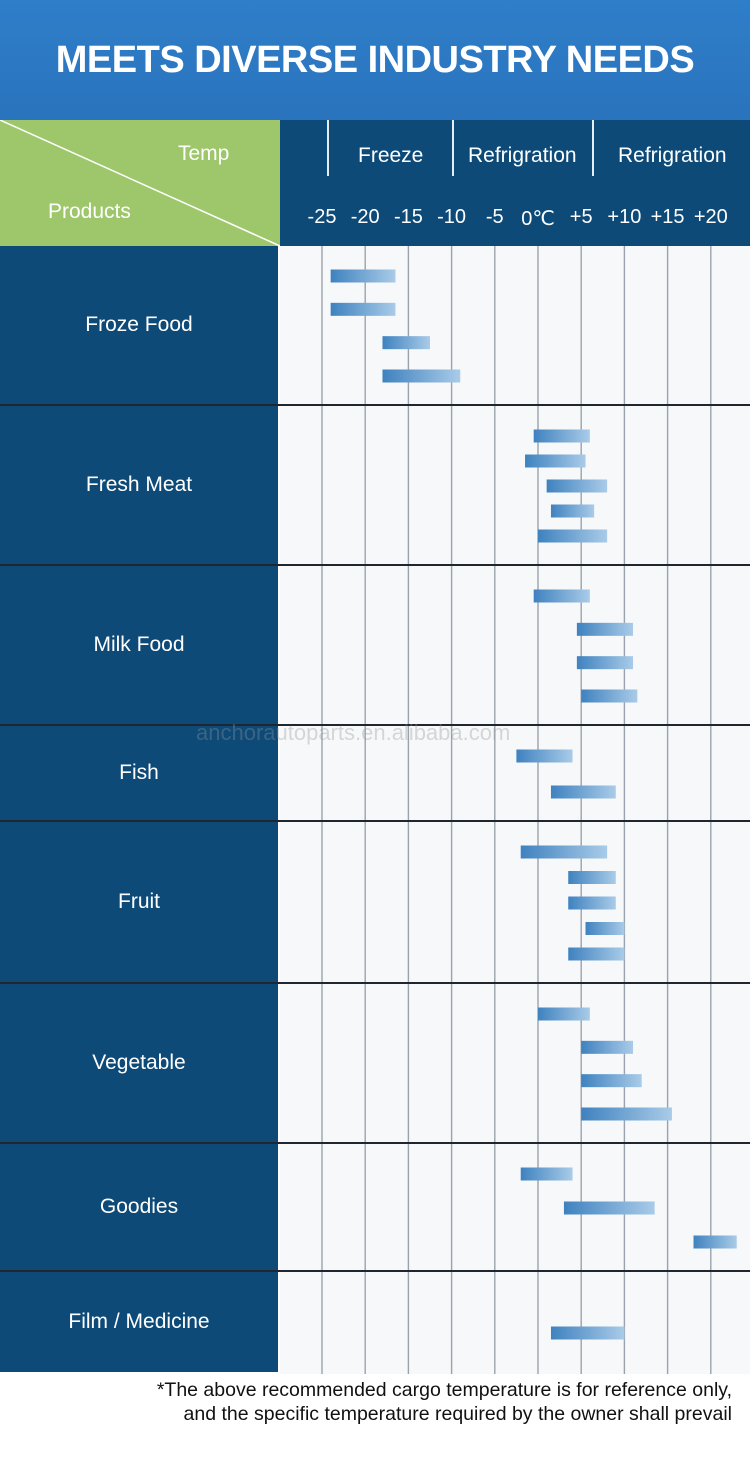  What do you see at coordinates (139, 1207) in the screenshot?
I see `product-label: Goodies` at bounding box center [139, 1207].